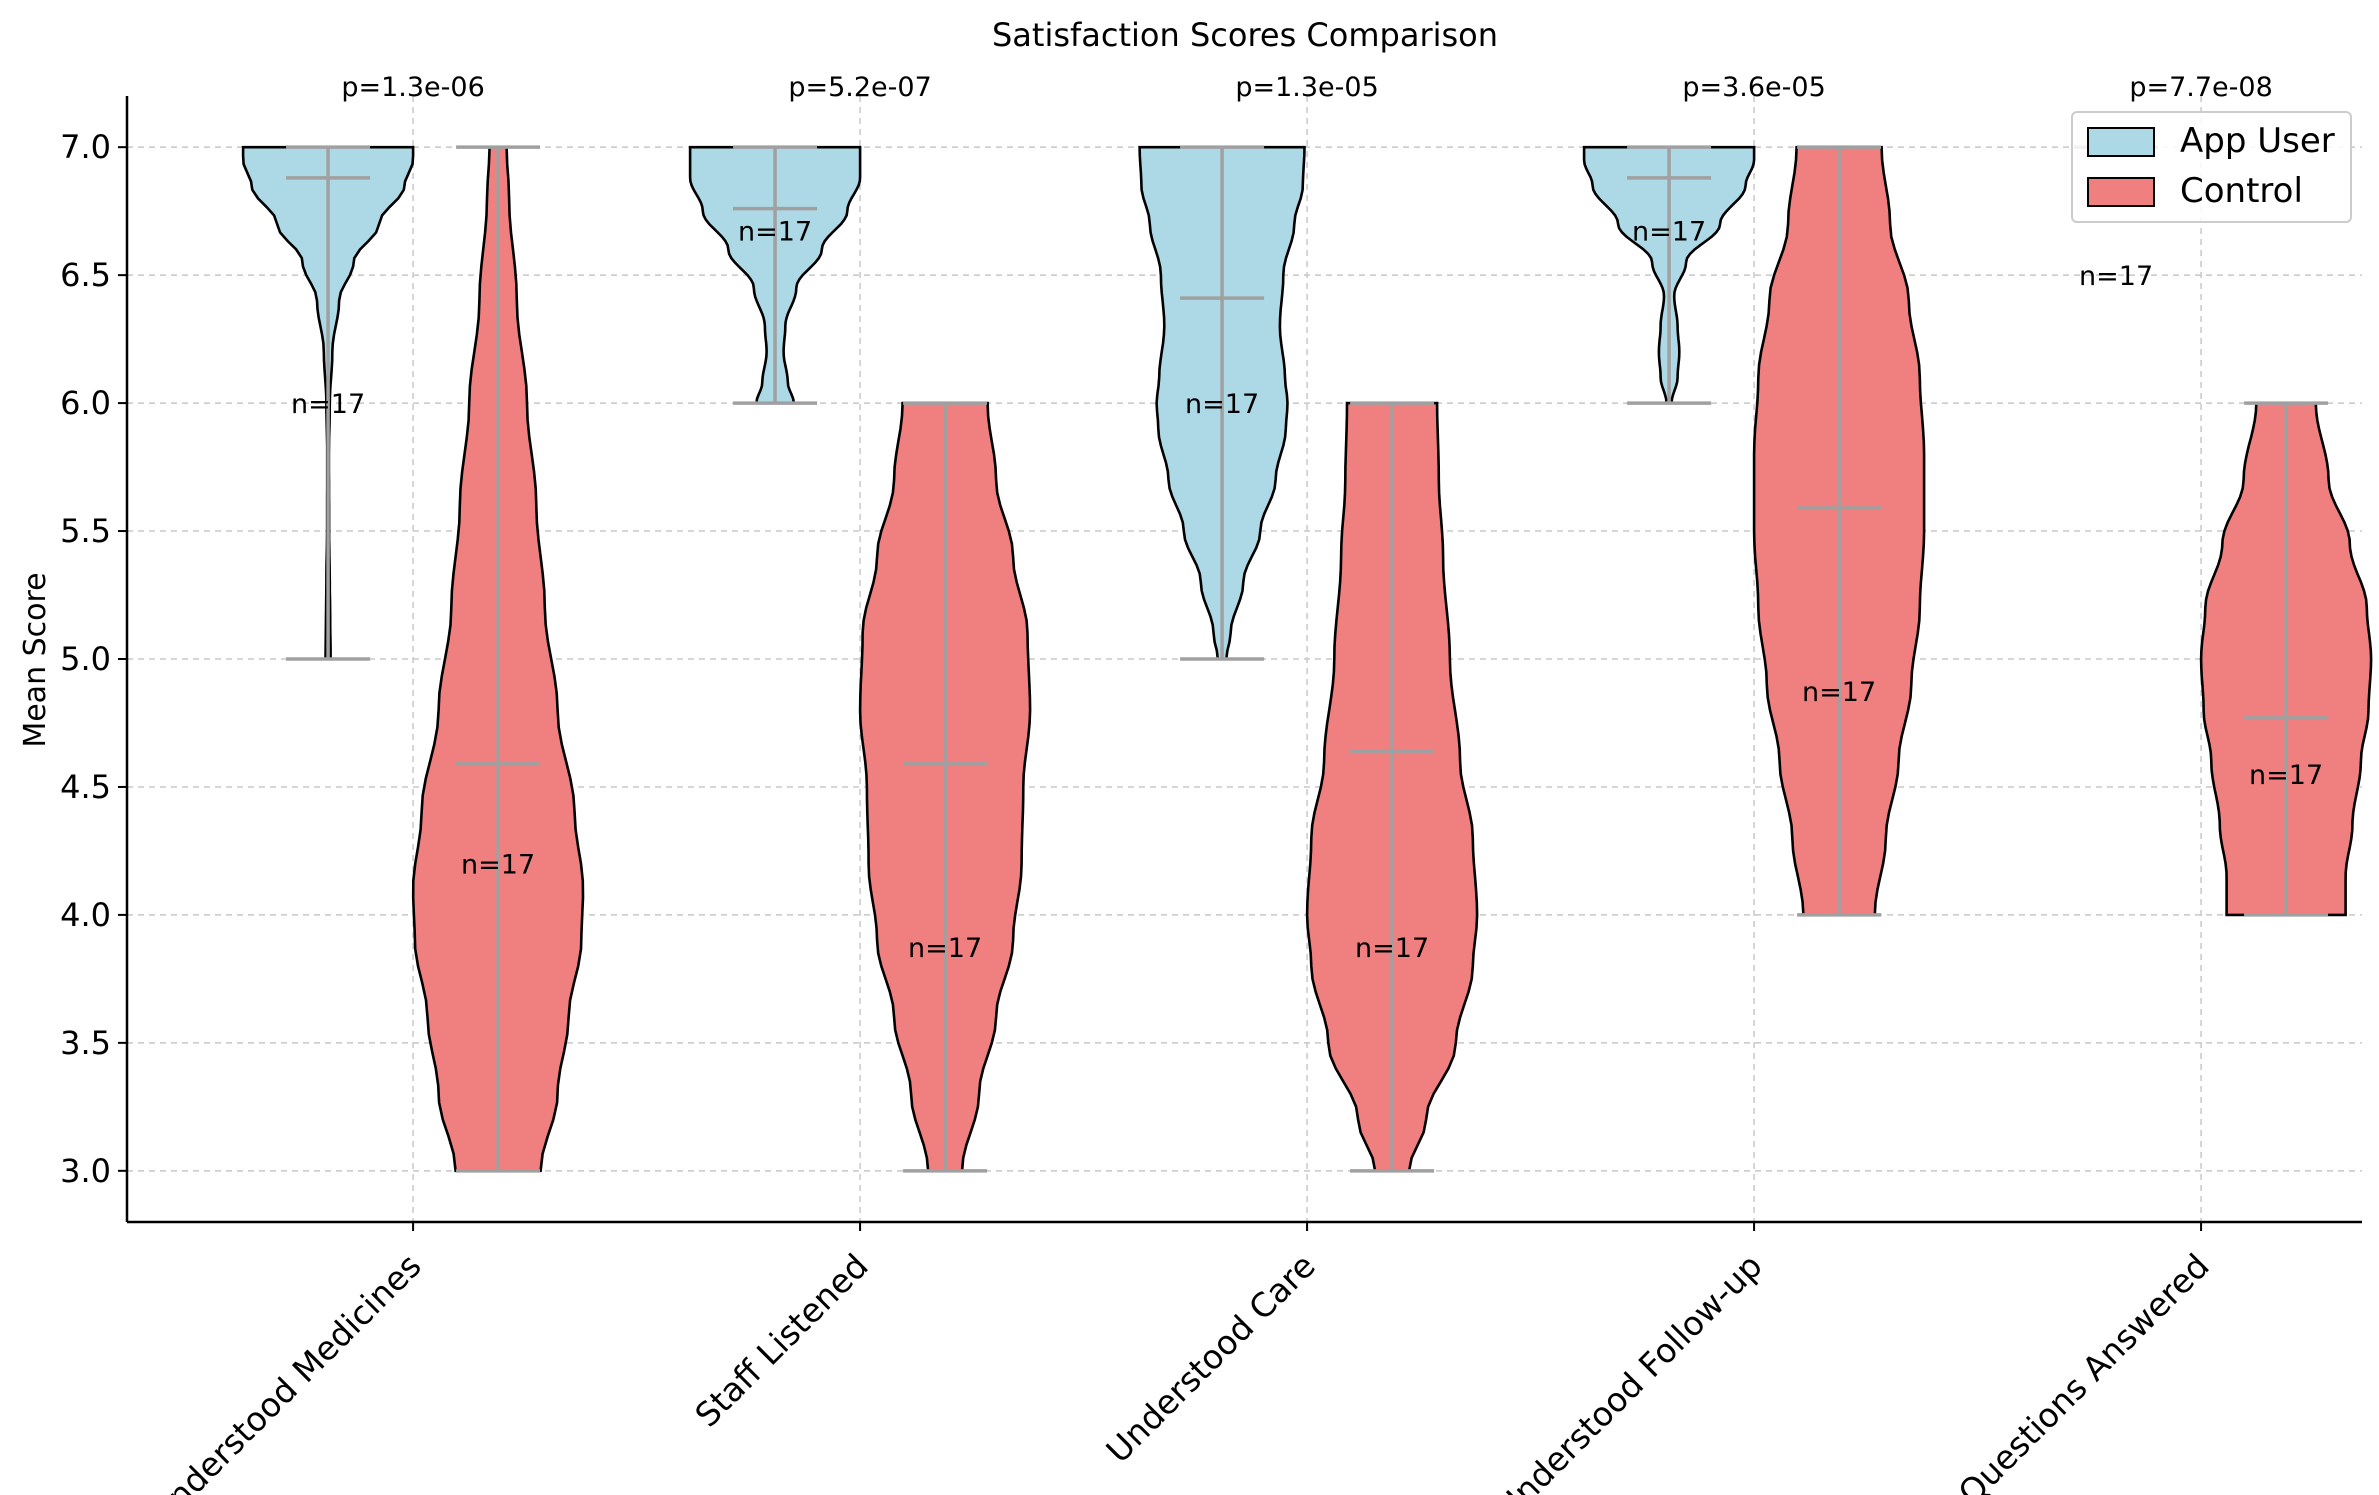  I want to click on y-tick-label: 6.0, so click(85, 403).